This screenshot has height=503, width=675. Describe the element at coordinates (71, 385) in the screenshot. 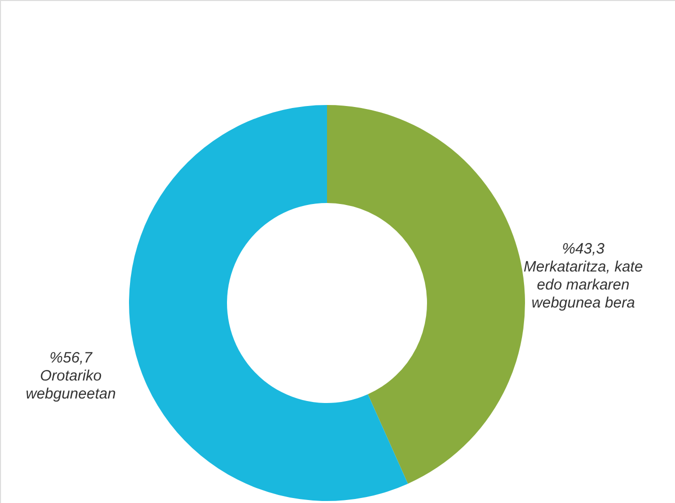

I see `slice-label: Orotariko webguneetan` at that location.